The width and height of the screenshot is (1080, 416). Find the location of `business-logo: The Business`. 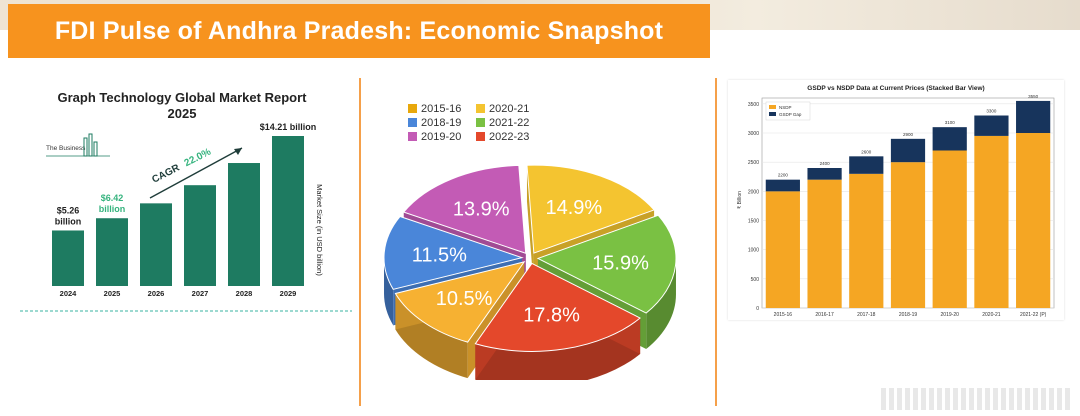

business-logo: The Business is located at coordinates (78, 145).